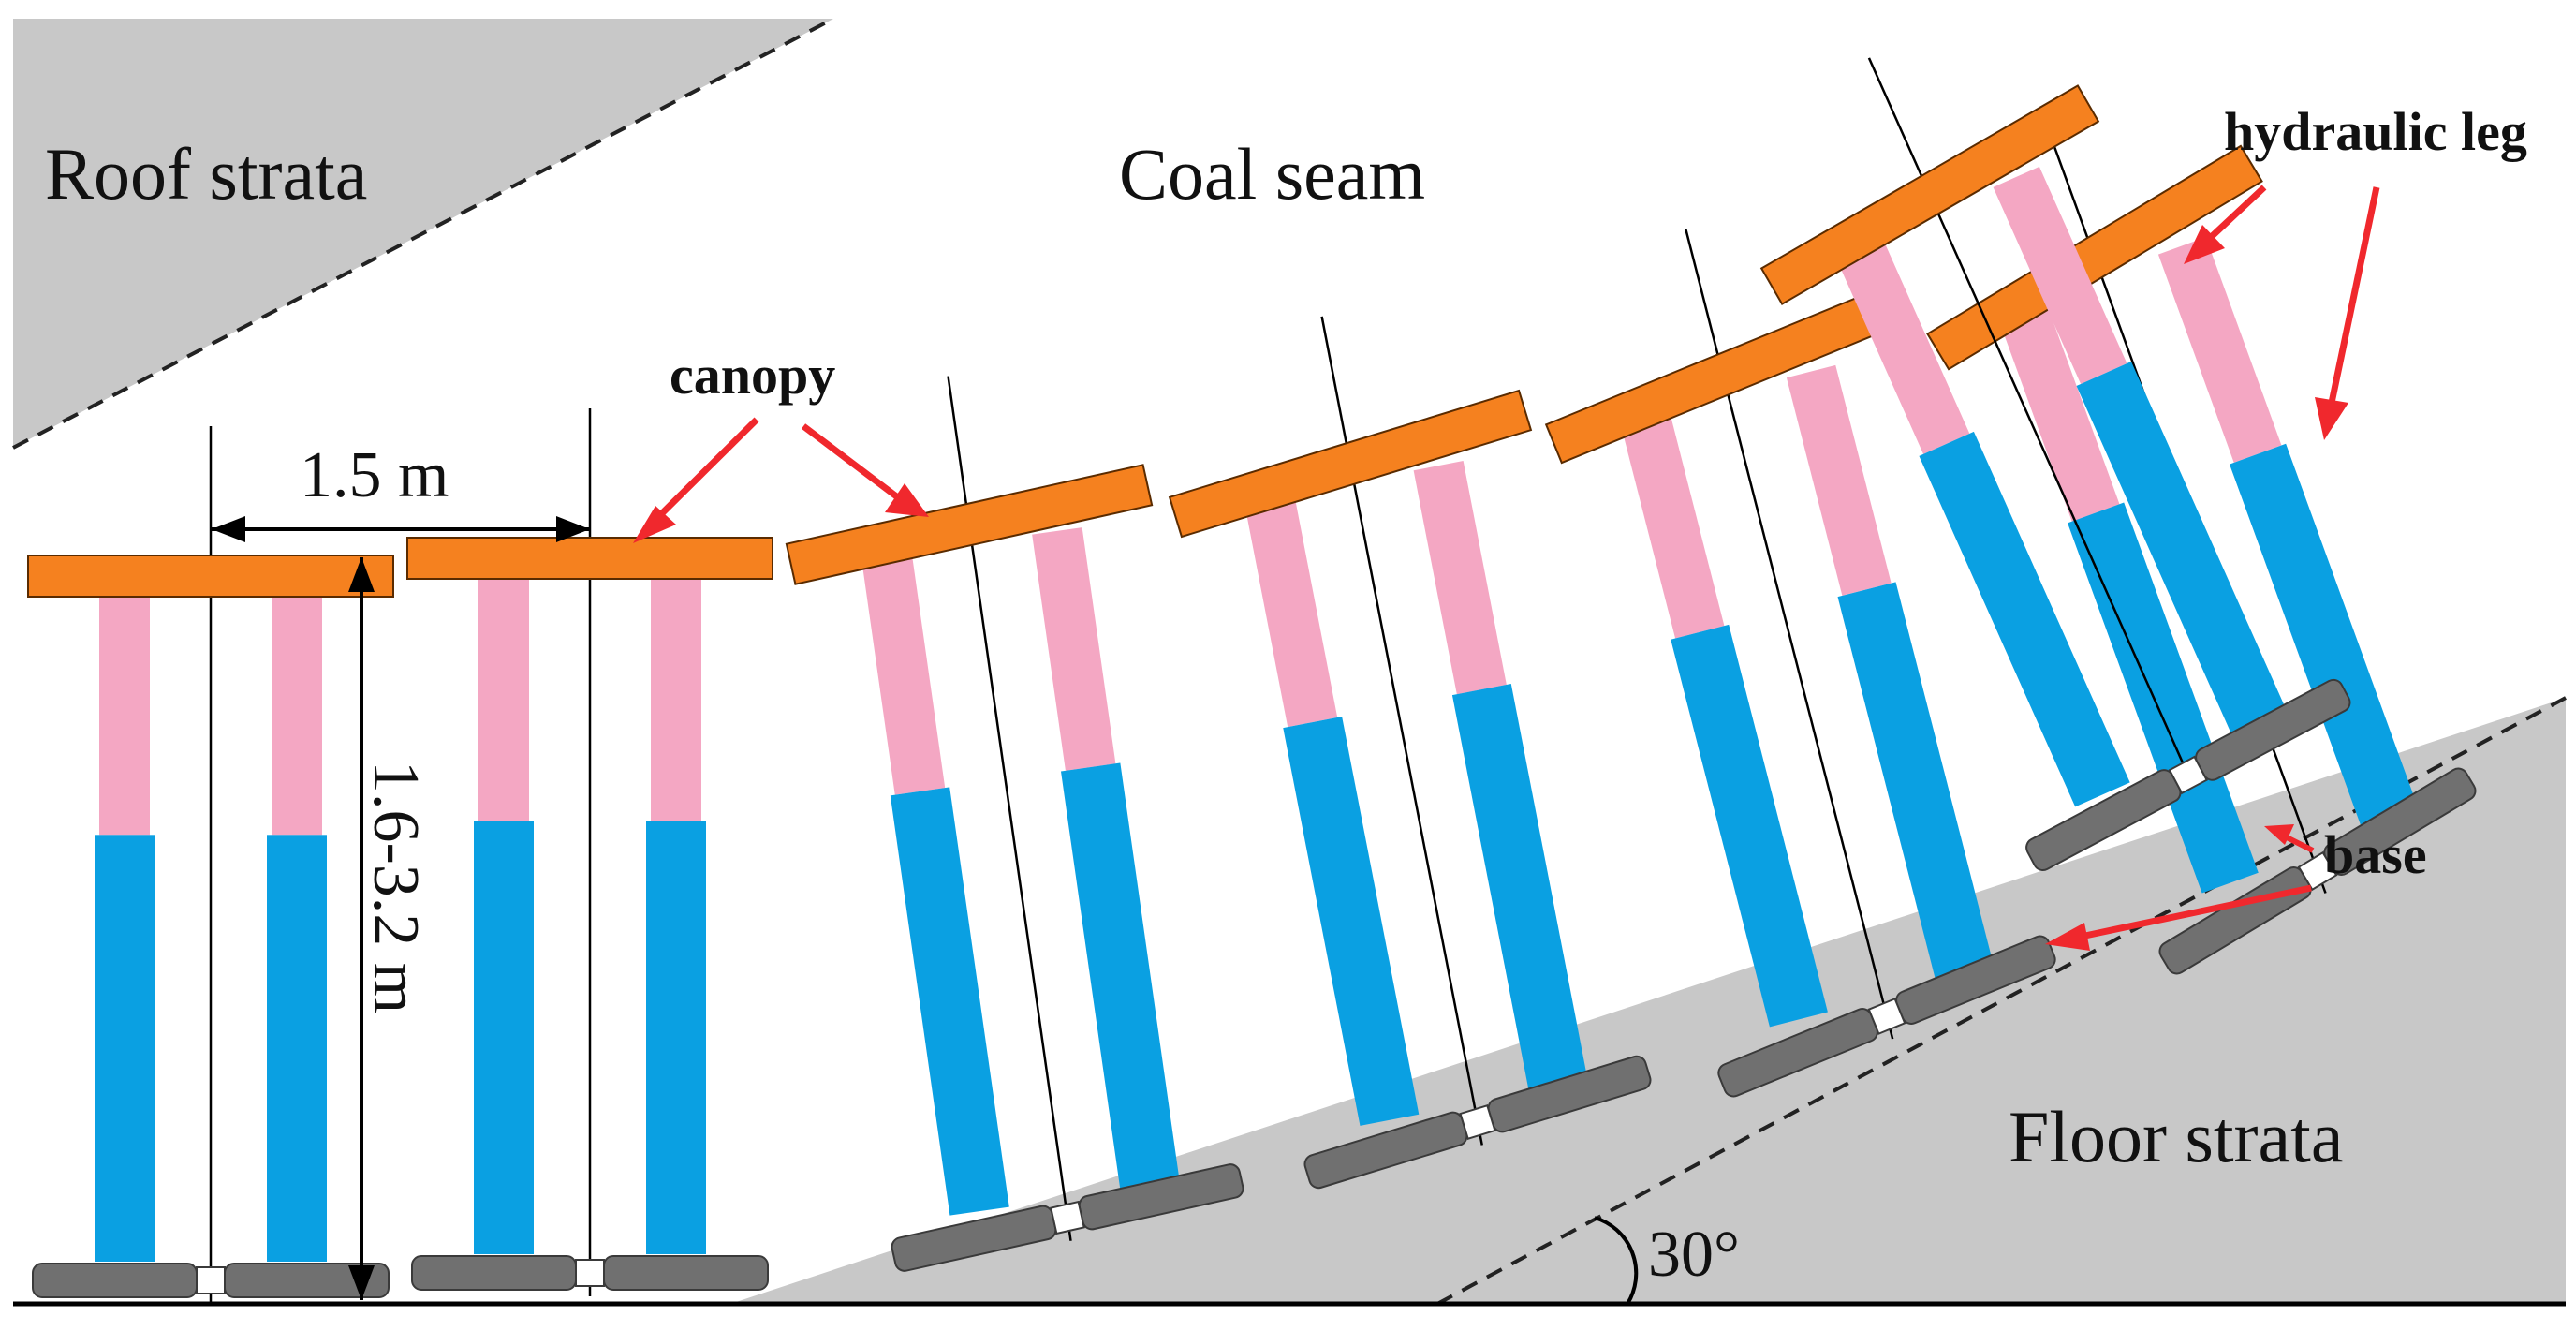  Describe the element at coordinates (752, 375) in the screenshot. I see `canopy-label: canopy` at that location.